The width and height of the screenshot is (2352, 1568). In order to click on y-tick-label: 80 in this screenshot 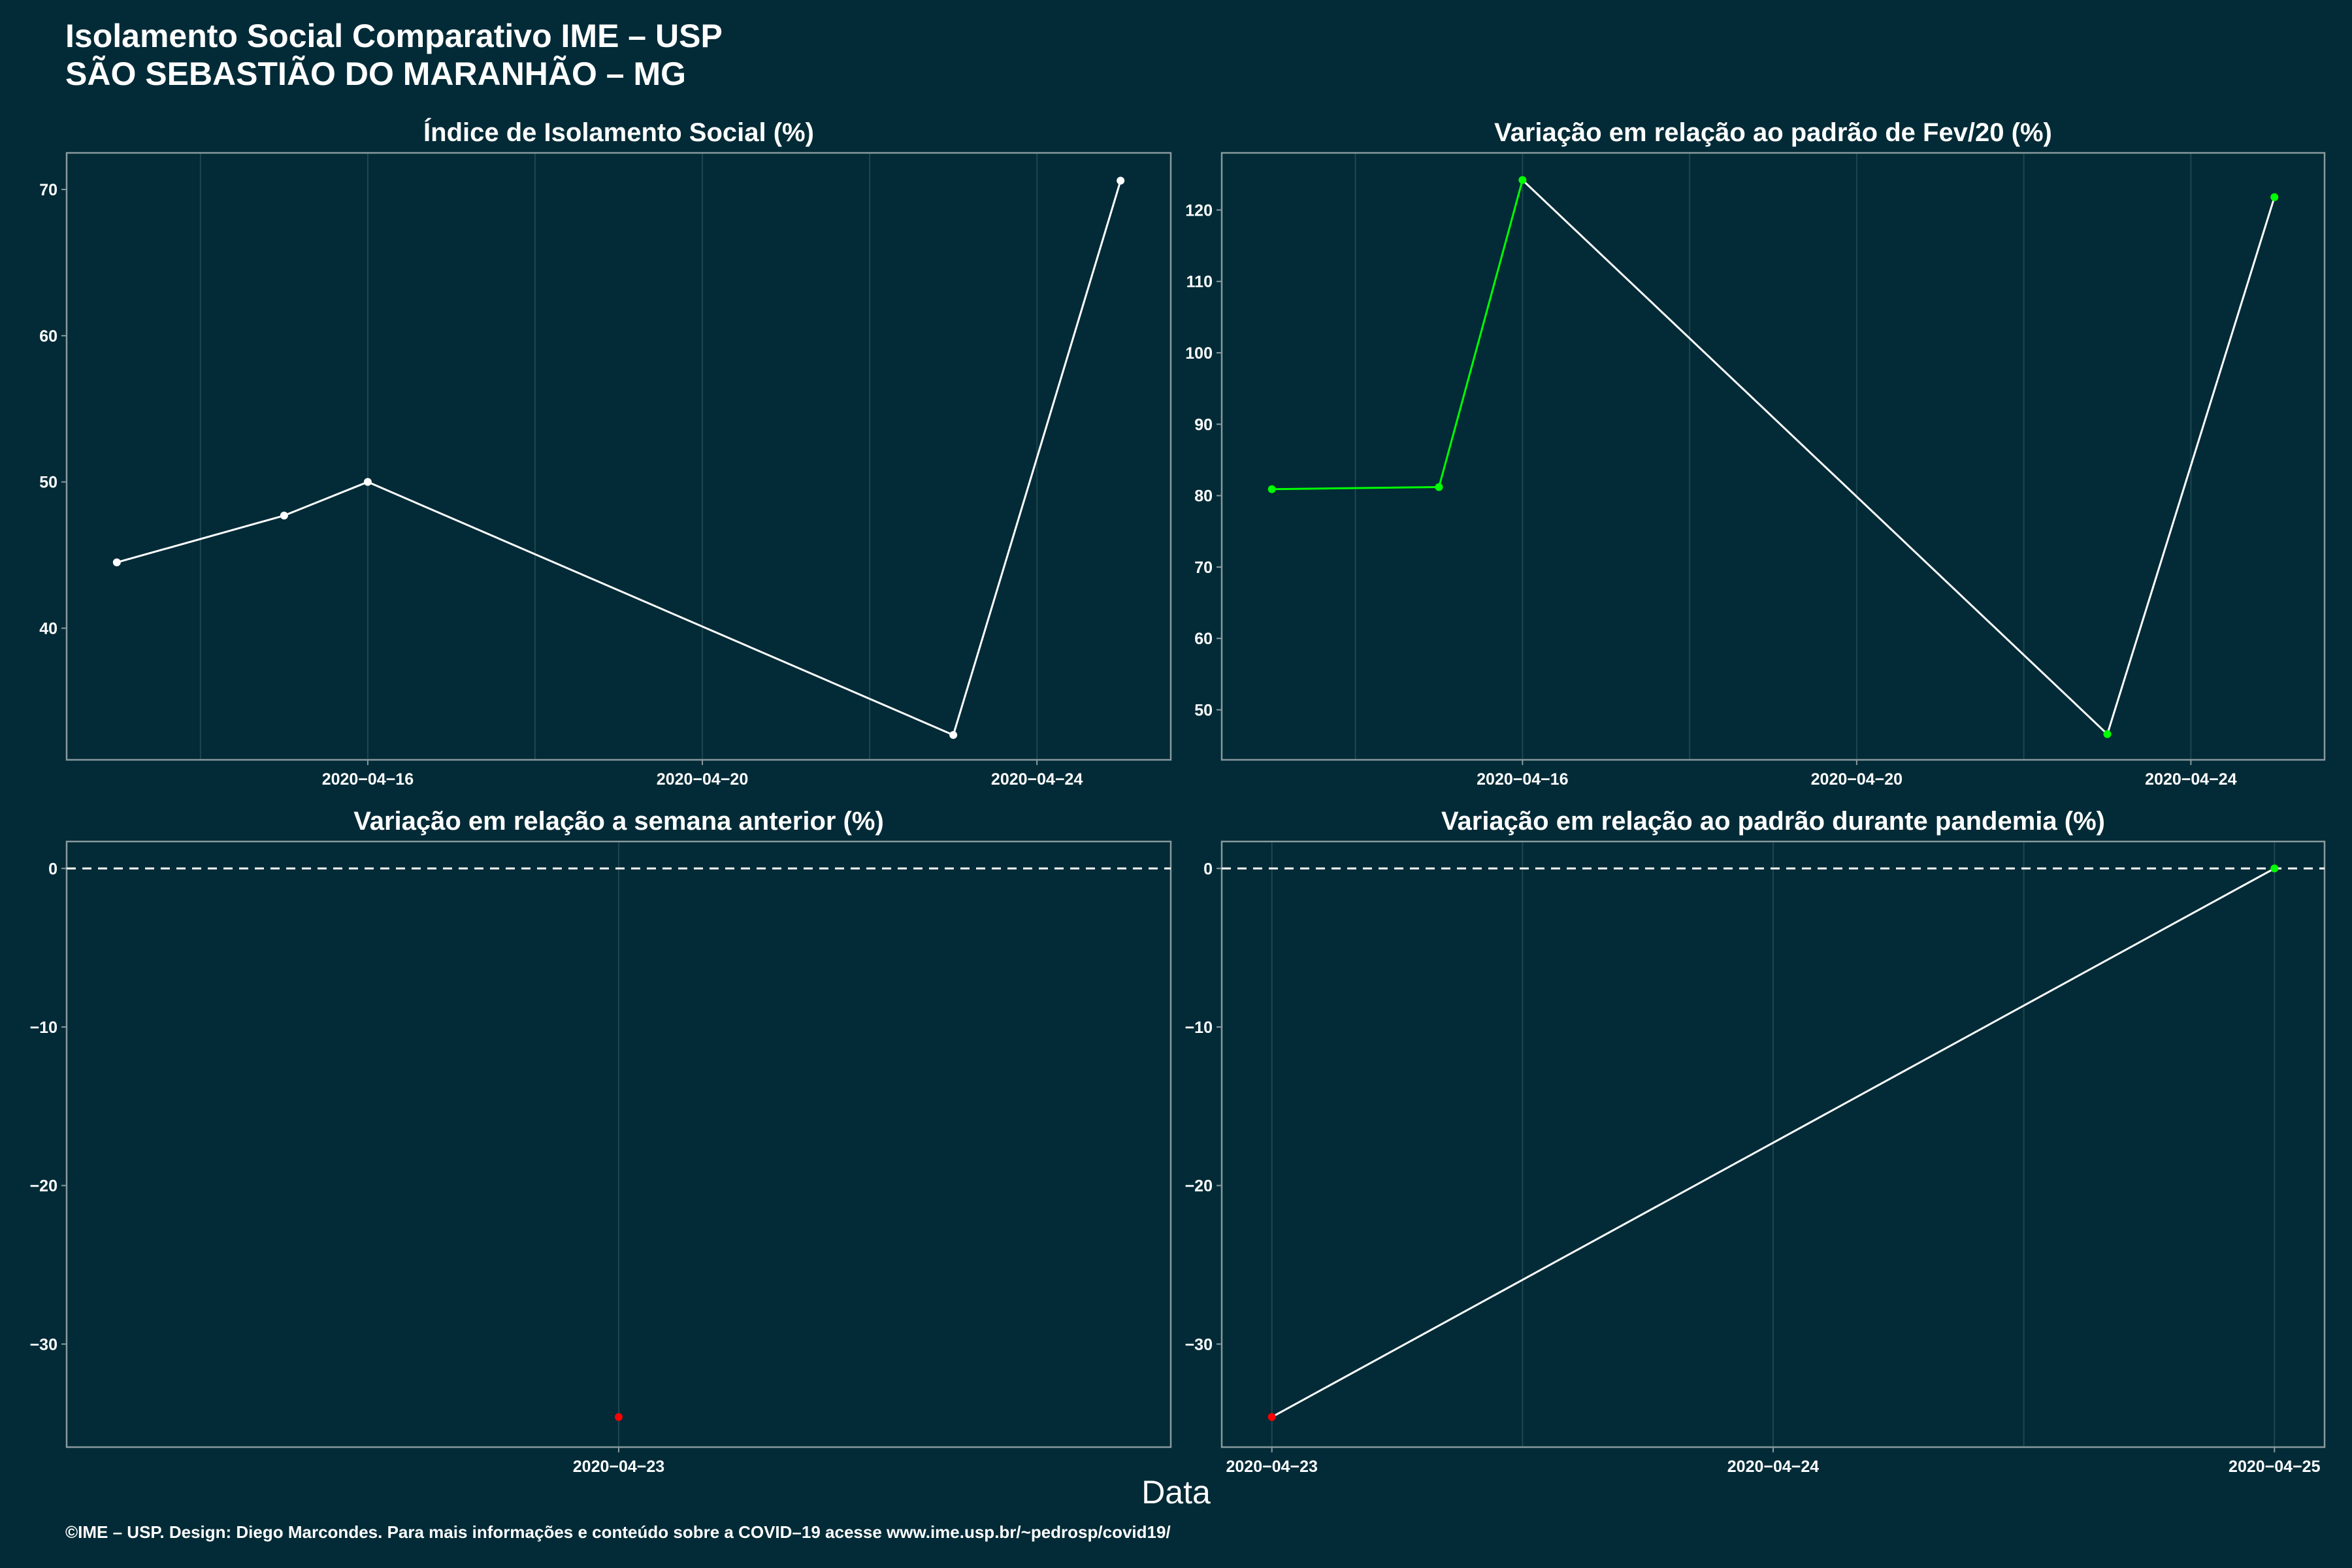, I will do `click(1203, 496)`.